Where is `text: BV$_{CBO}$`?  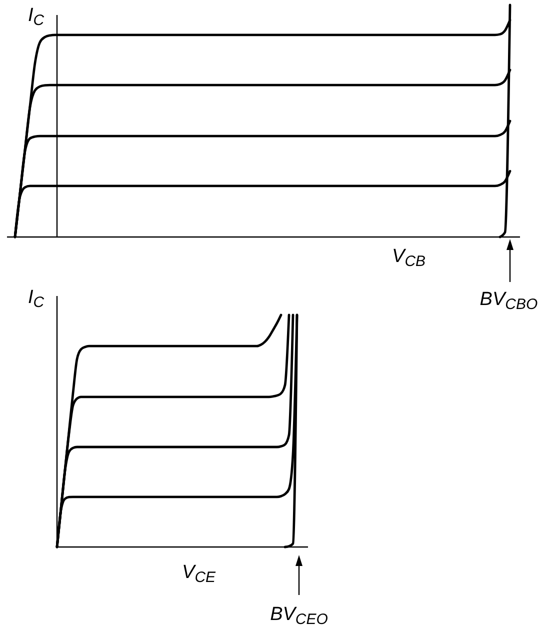
text: BV$_{CBO}$ is located at coordinates (509, 301).